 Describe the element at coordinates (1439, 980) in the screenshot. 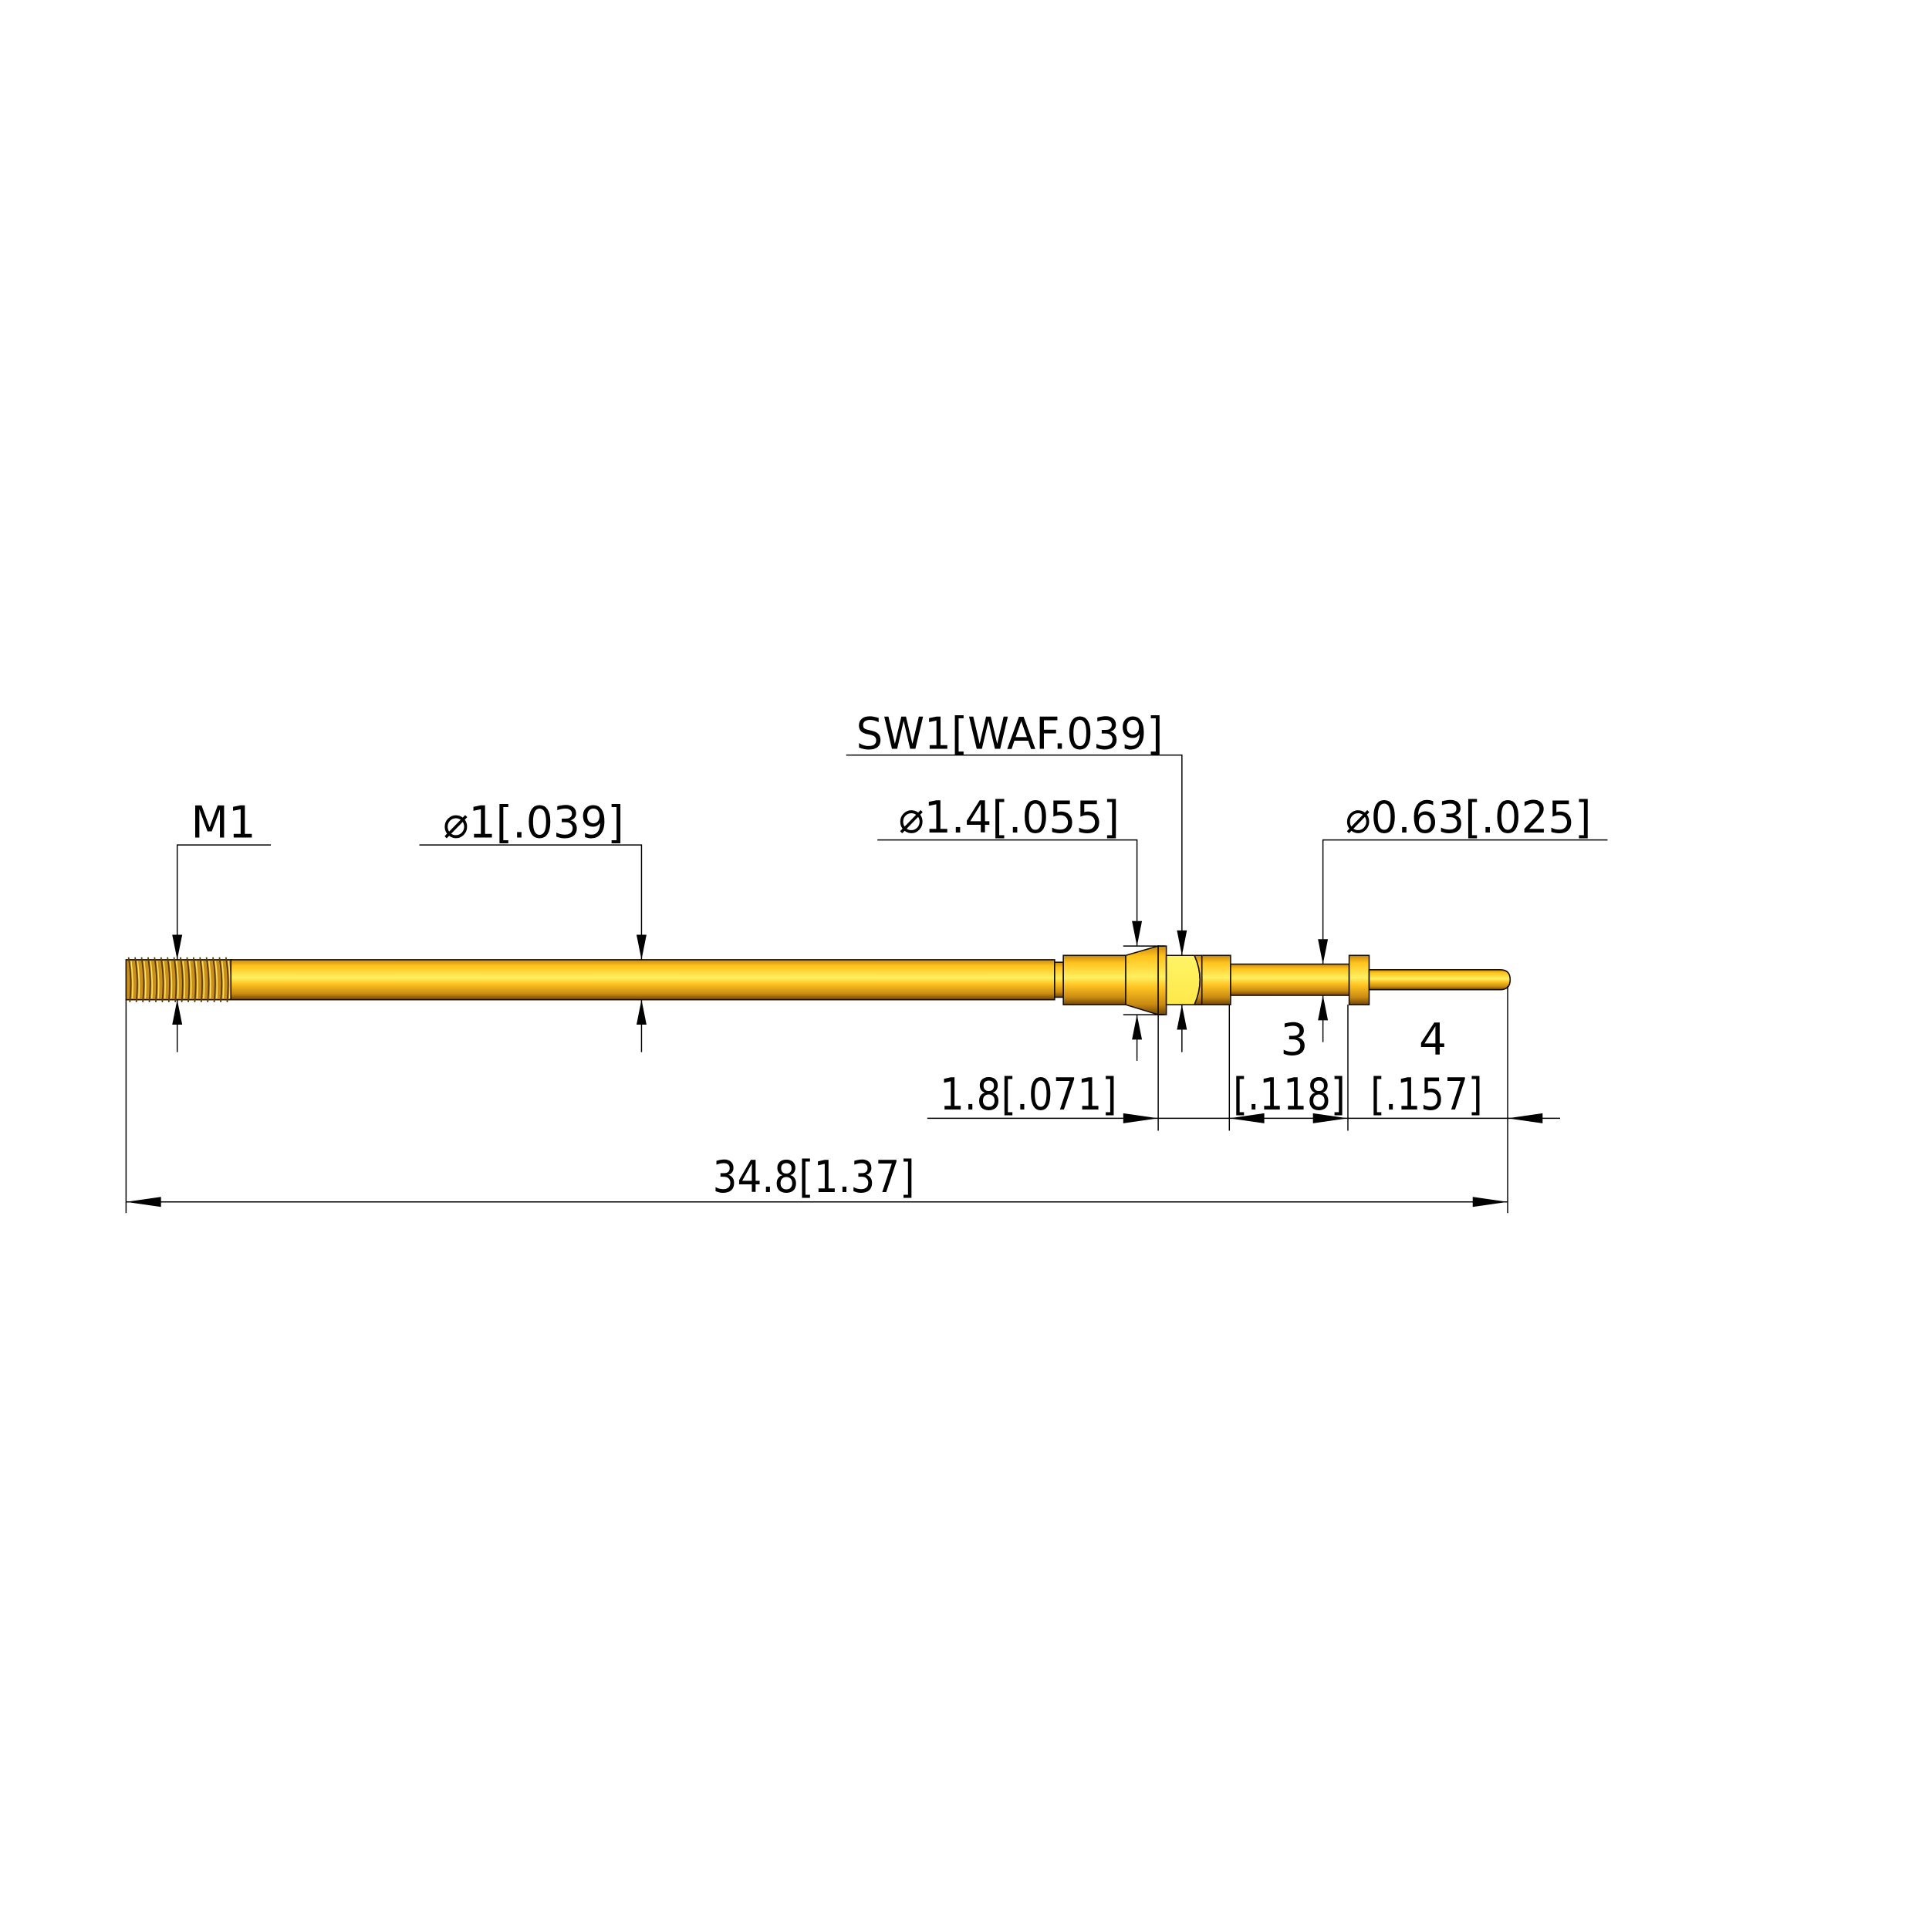

I see `plunger-tip` at that location.